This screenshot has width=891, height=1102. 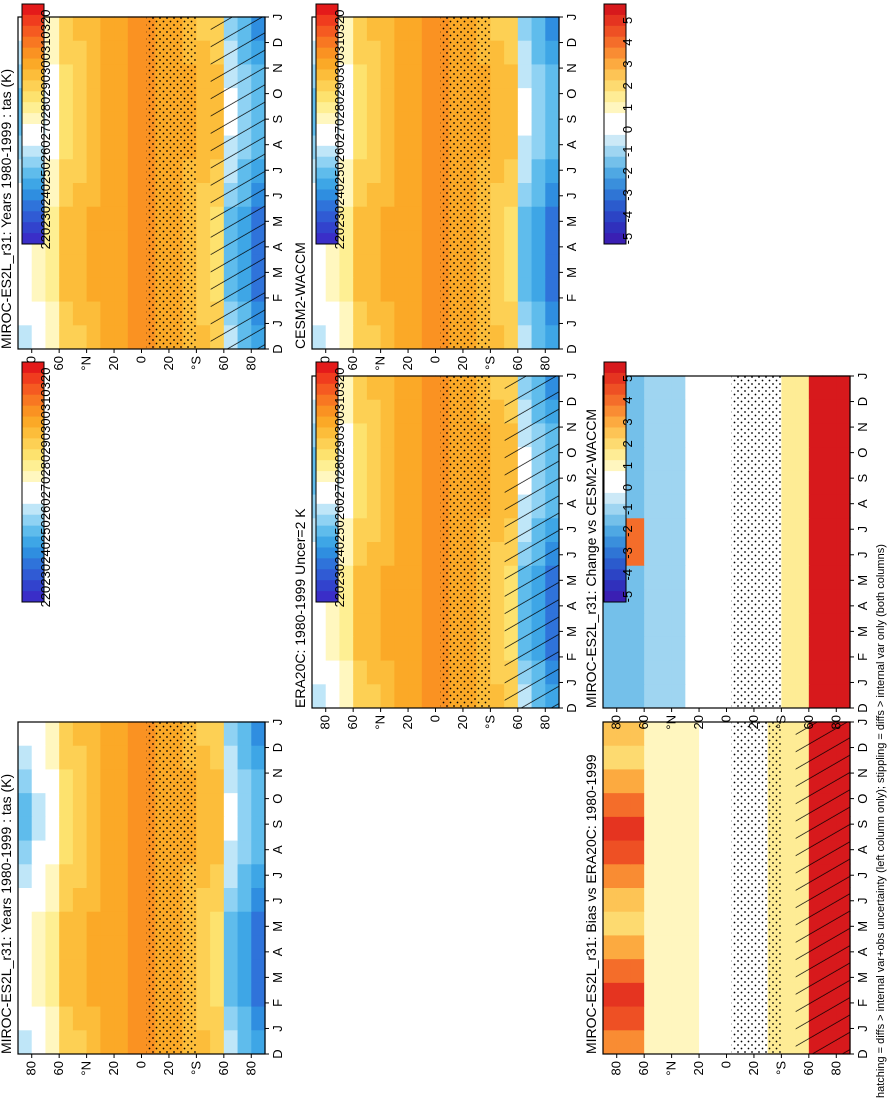 I want to click on panel-6-field, so click(x=727, y=541).